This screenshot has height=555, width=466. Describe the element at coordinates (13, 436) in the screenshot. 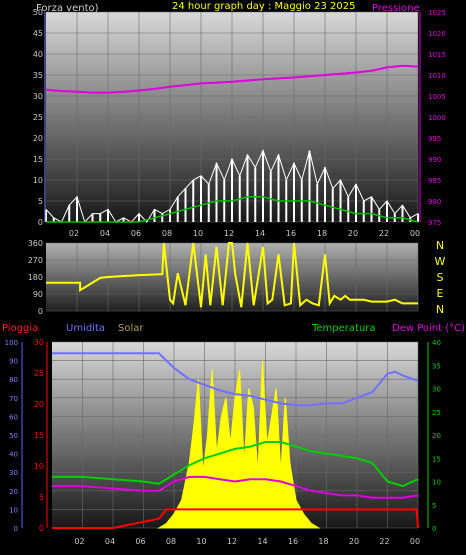

I see `humidity-tick-label: 50` at that location.